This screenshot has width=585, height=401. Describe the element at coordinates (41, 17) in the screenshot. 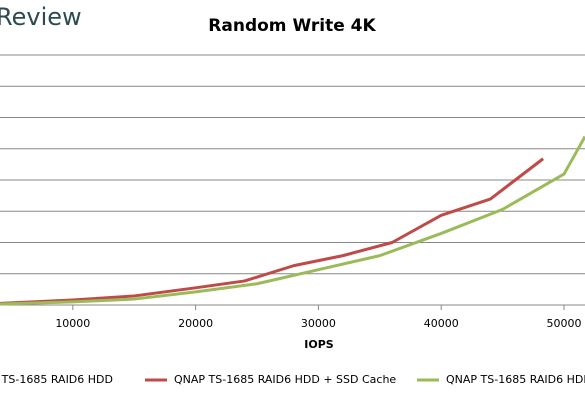

I see `brand: Review` at that location.